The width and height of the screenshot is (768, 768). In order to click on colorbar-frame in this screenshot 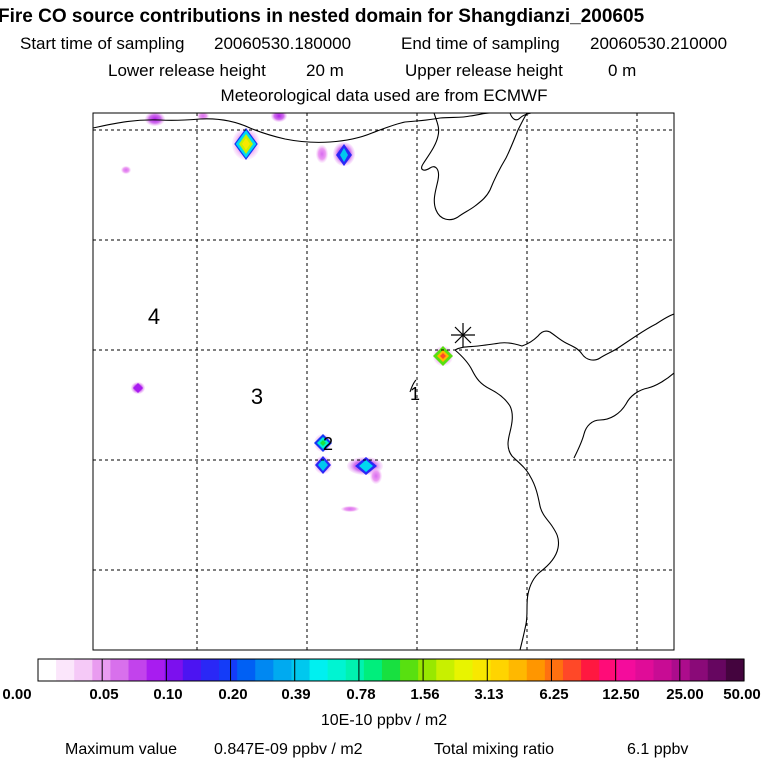, I will do `click(391, 670)`.